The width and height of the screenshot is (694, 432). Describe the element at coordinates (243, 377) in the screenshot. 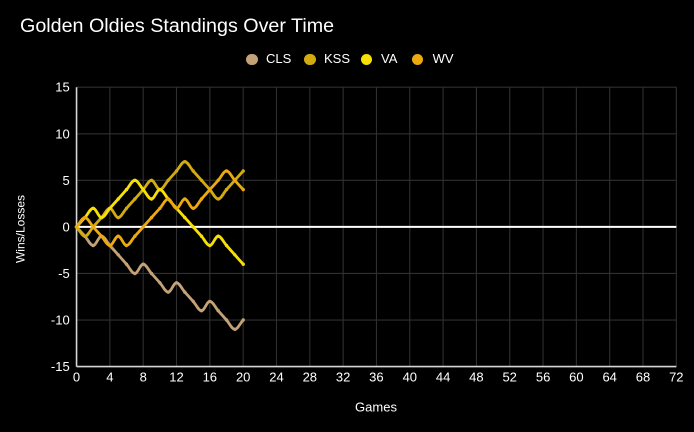

I see `svg-text: 20` at that location.